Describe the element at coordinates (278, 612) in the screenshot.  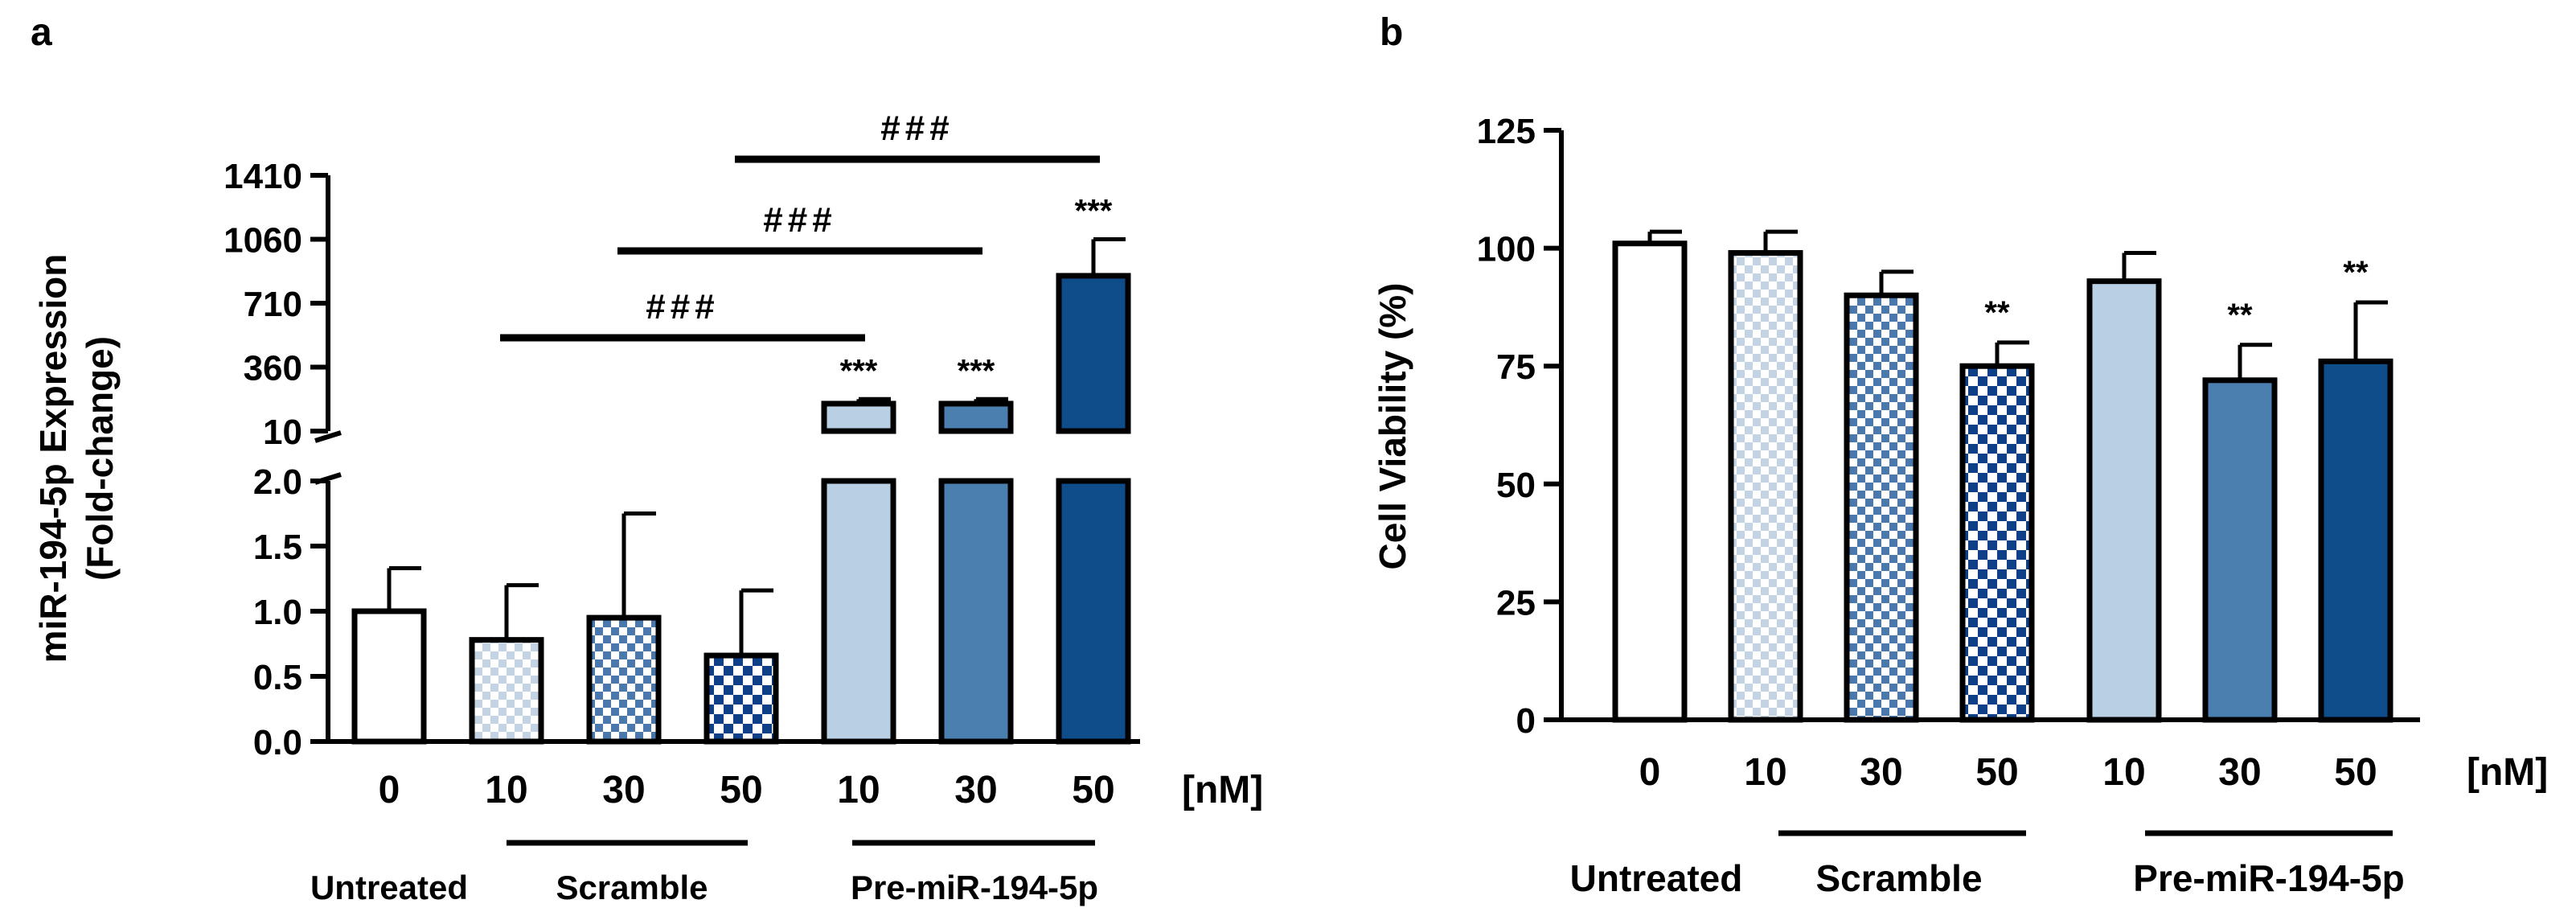
I see `y-tick-label-a: 1.0` at that location.